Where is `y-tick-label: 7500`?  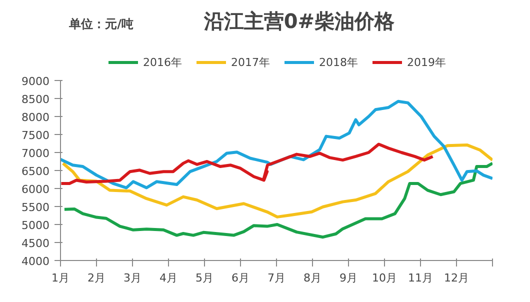
y-tick-label: 7500 is located at coordinates (36, 135).